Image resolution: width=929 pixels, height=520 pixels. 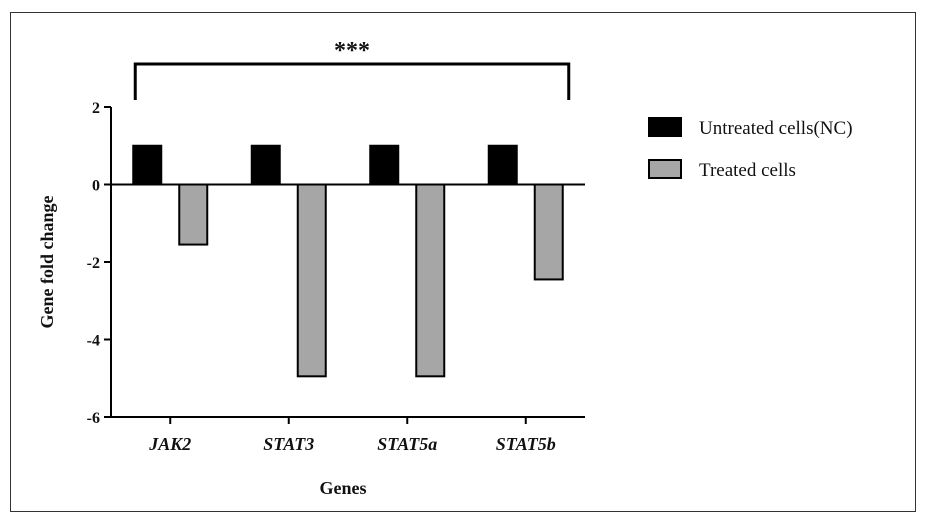 What do you see at coordinates (352, 82) in the screenshot?
I see `significance-line` at bounding box center [352, 82].